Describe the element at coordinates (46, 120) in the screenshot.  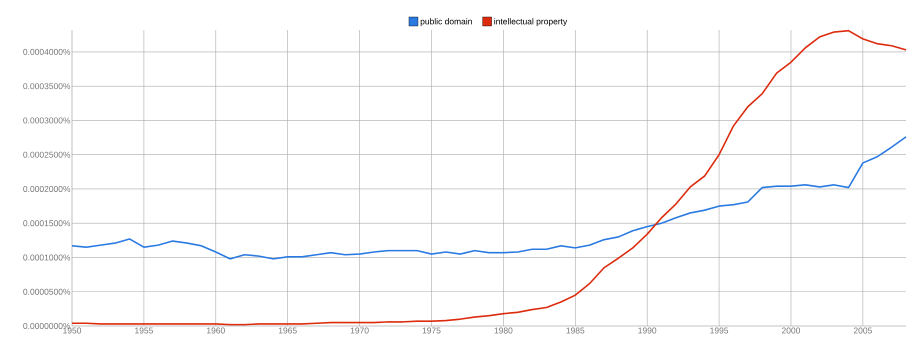
I see `y-tick-label: 0.0003000%` at that location.